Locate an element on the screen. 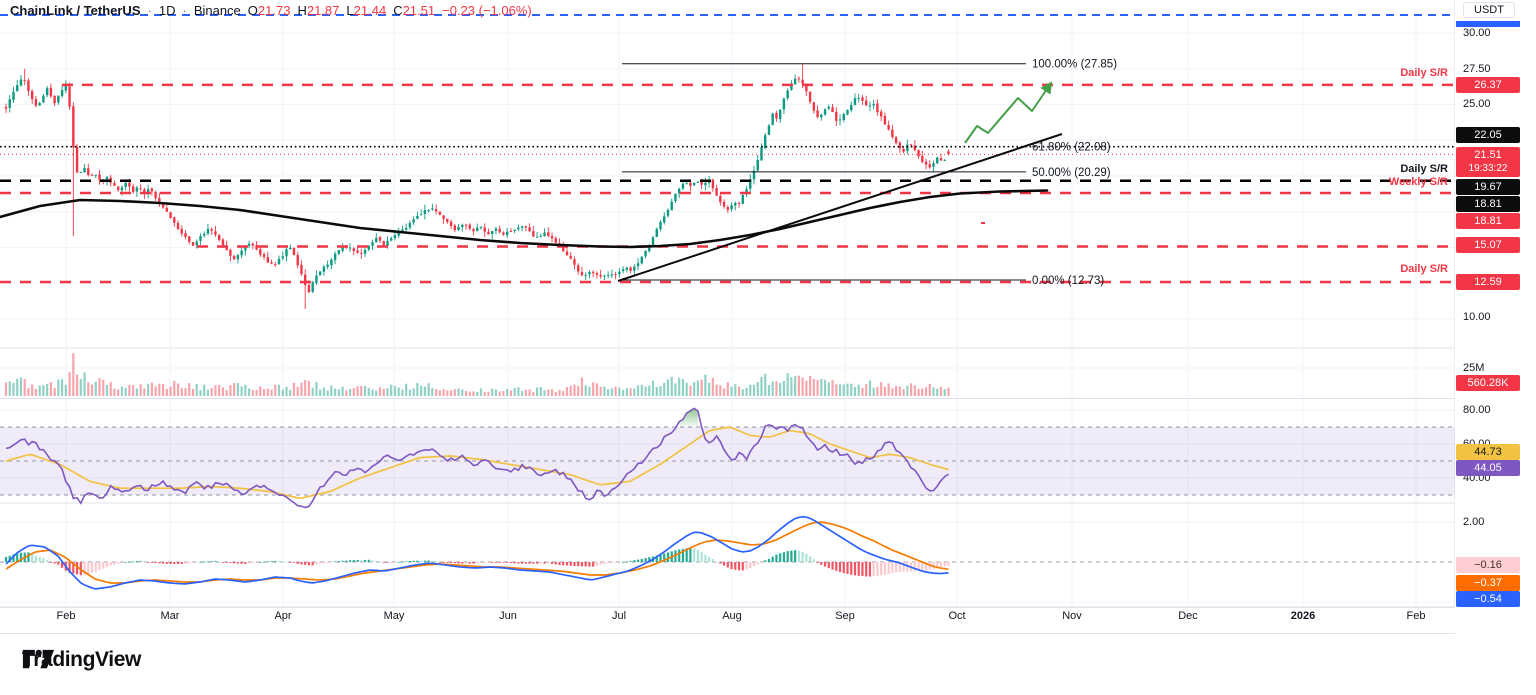 This screenshot has height=695, width=1536. price-badge: 26.37 is located at coordinates (1488, 85).